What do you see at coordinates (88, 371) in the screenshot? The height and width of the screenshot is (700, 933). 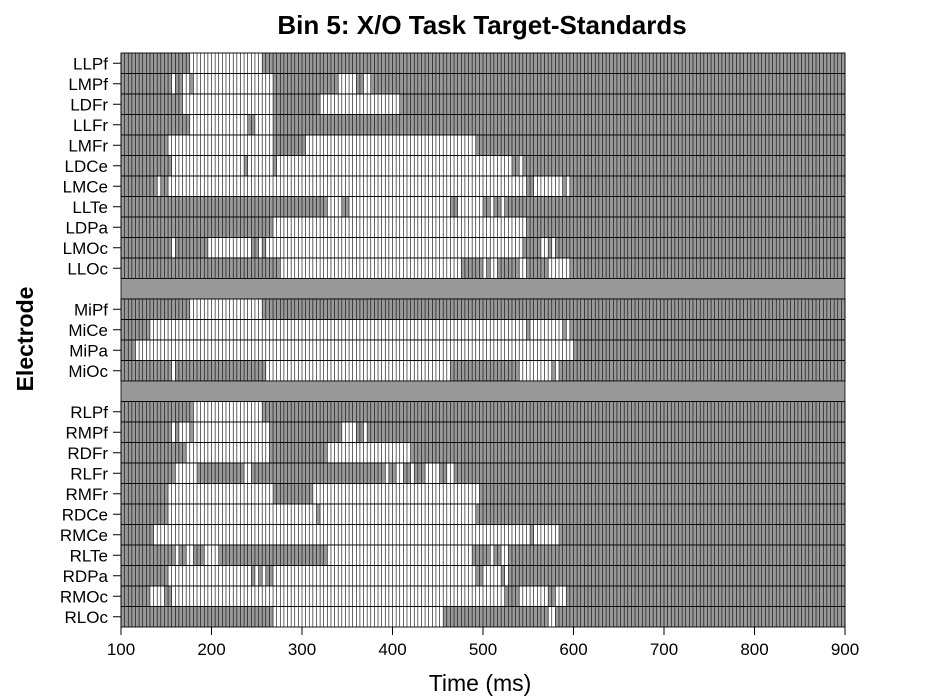 I see `electrode-label: MiOc` at bounding box center [88, 371].